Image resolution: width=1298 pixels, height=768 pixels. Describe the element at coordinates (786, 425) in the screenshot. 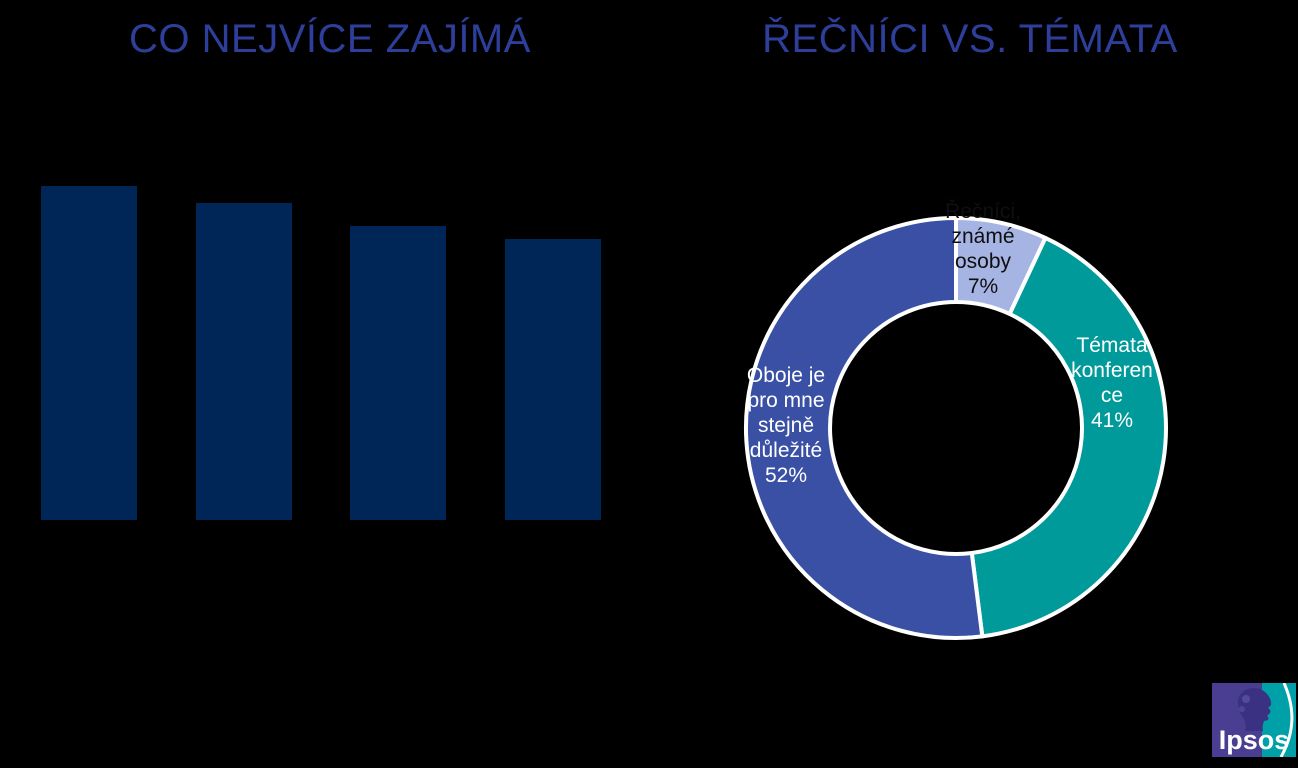

I see `donut-label-oboje-stejne-dulezite: Oboje je pro mne stejně důležité 52%` at that location.